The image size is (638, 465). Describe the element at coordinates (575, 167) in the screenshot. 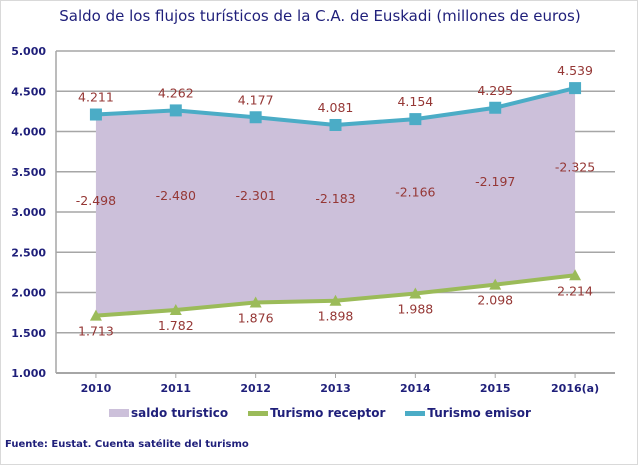

I see `saldo-data-label: -2.325` at that location.